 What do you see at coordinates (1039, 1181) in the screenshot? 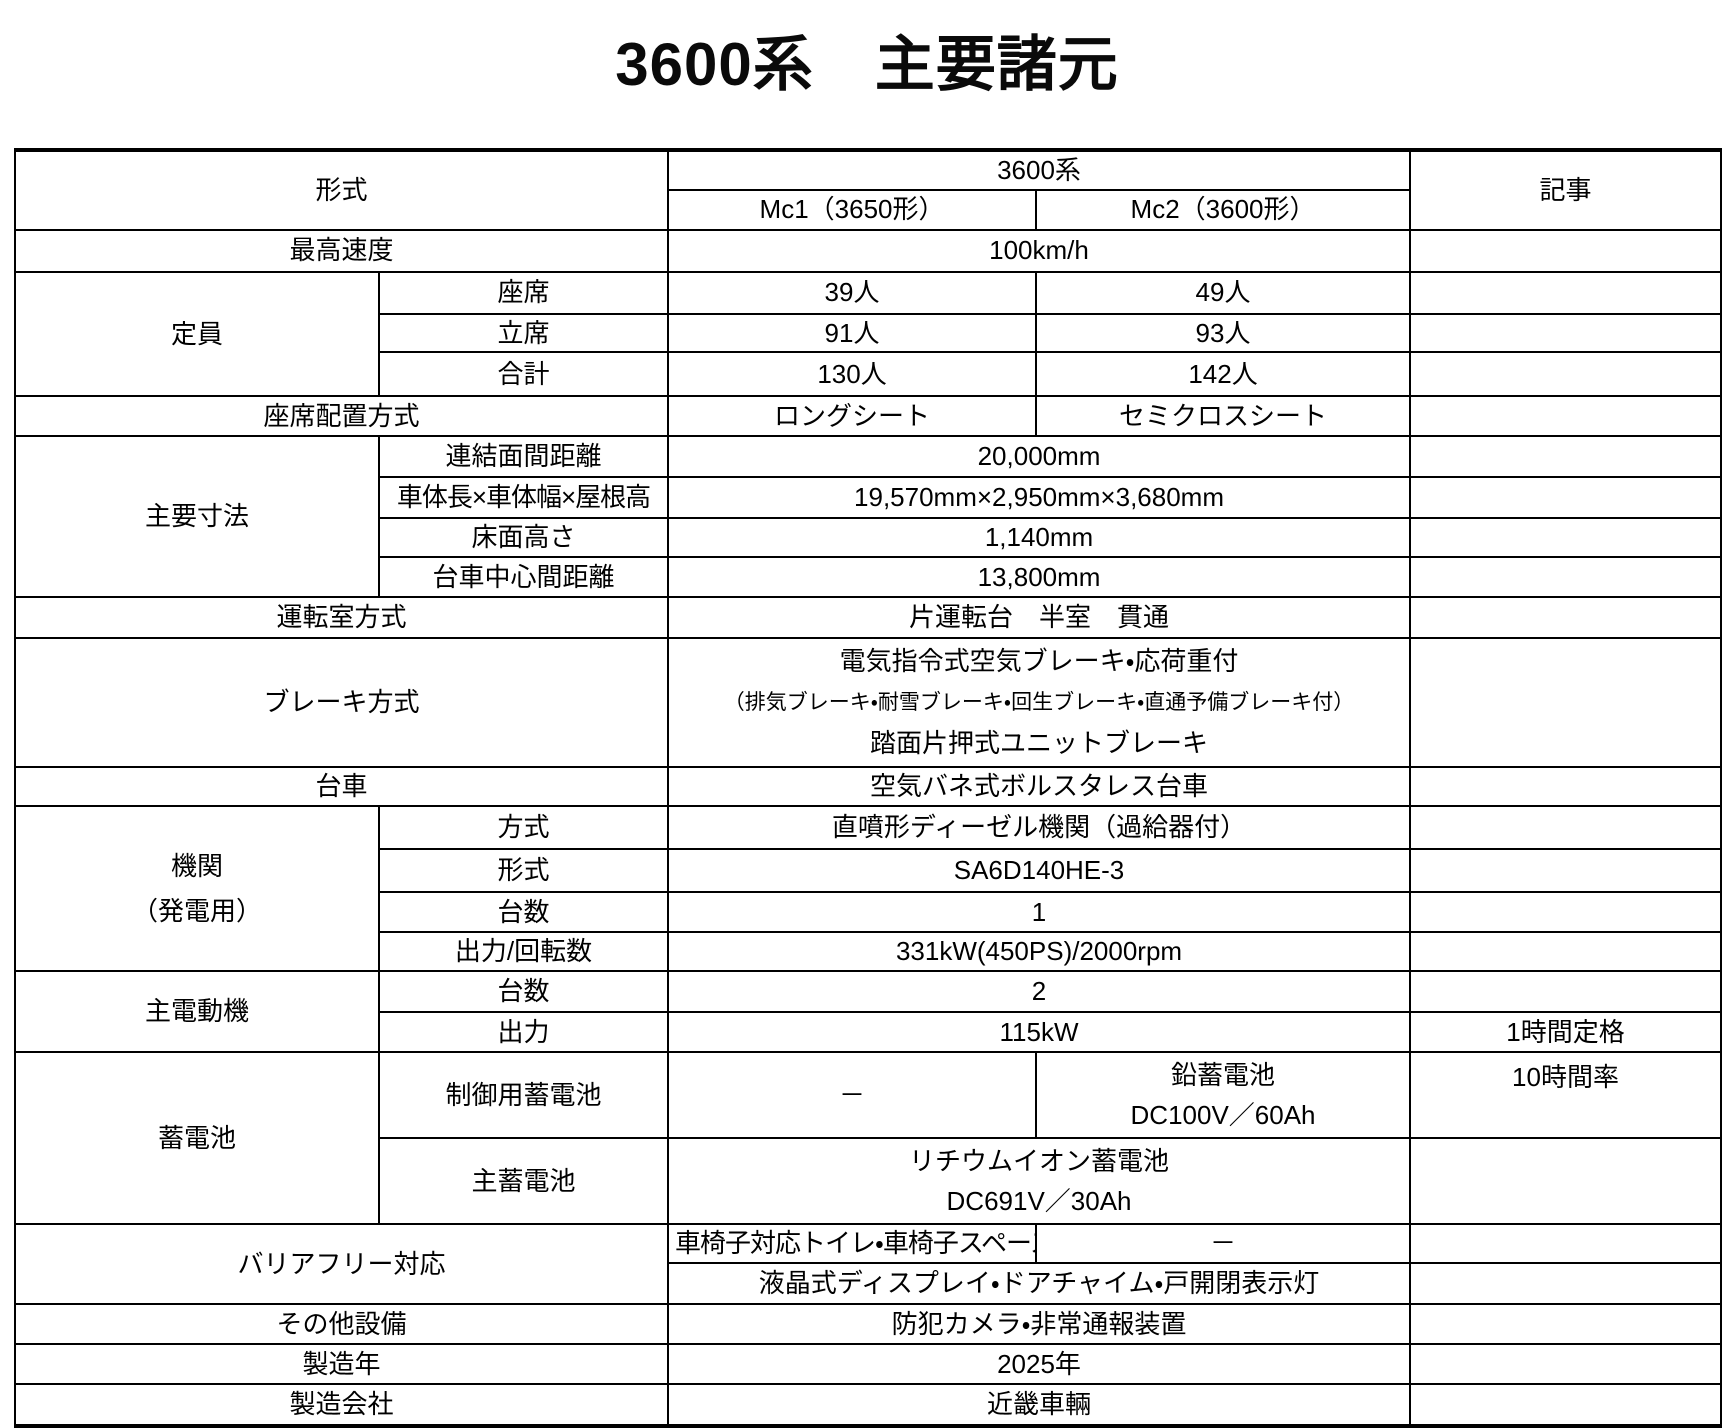
I see `value-battery-main: リチウムイオン蓄電池 DC691V／30Ah` at bounding box center [1039, 1181].